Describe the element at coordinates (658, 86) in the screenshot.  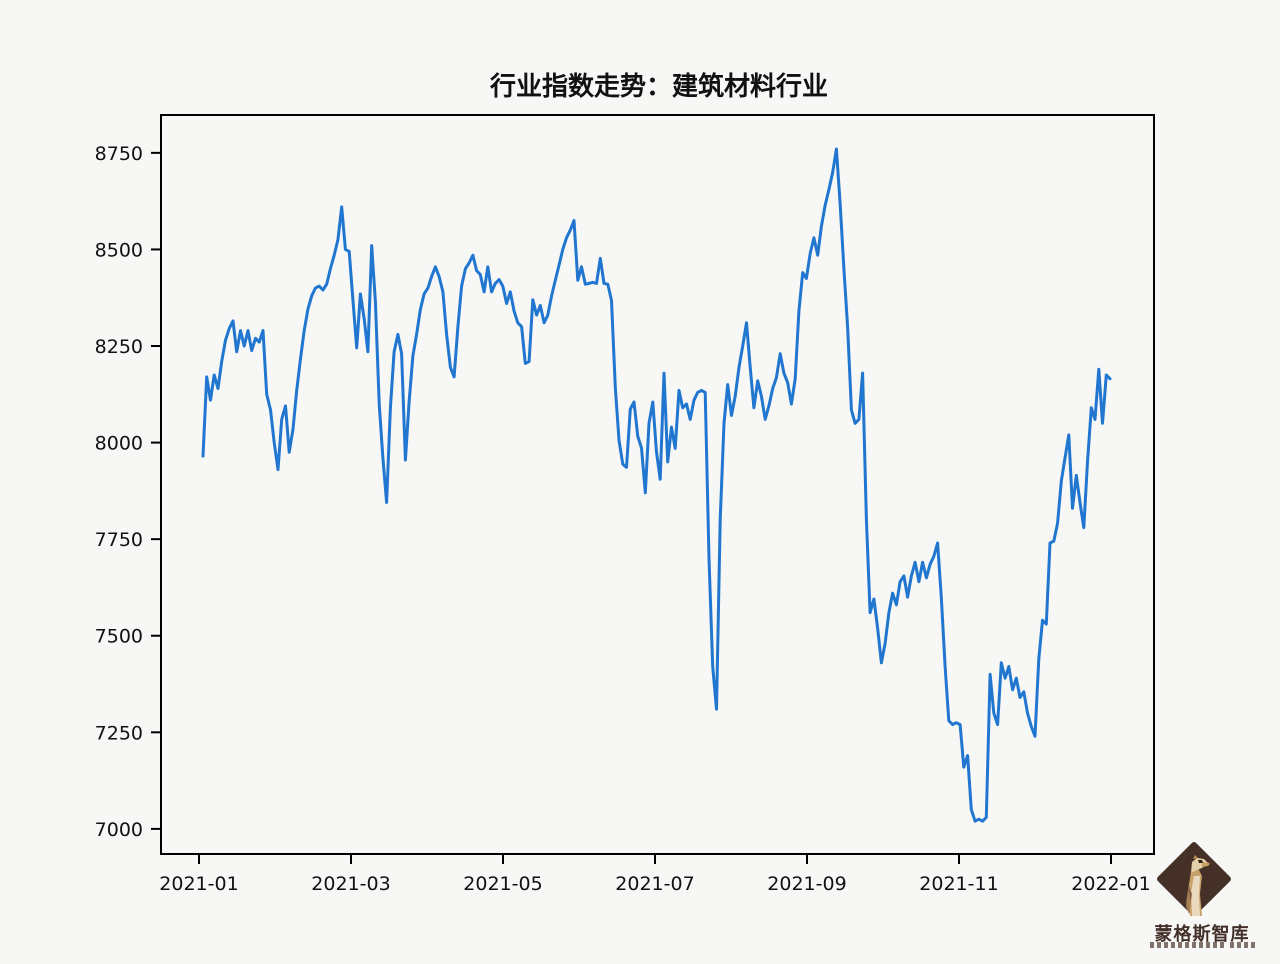
I see `chart-title: 行业指数走势：建筑材料行业` at that location.